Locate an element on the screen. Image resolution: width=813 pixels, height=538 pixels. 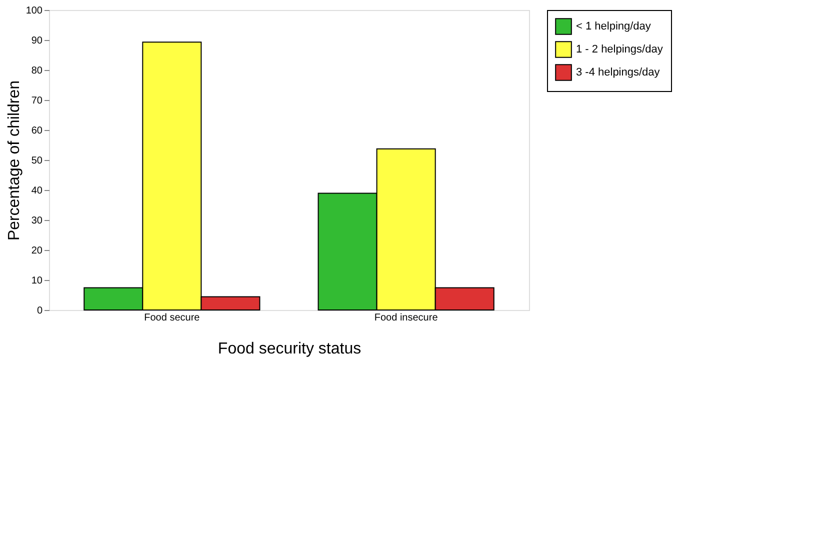
x-tick-label: Food secure is located at coordinates (172, 318).